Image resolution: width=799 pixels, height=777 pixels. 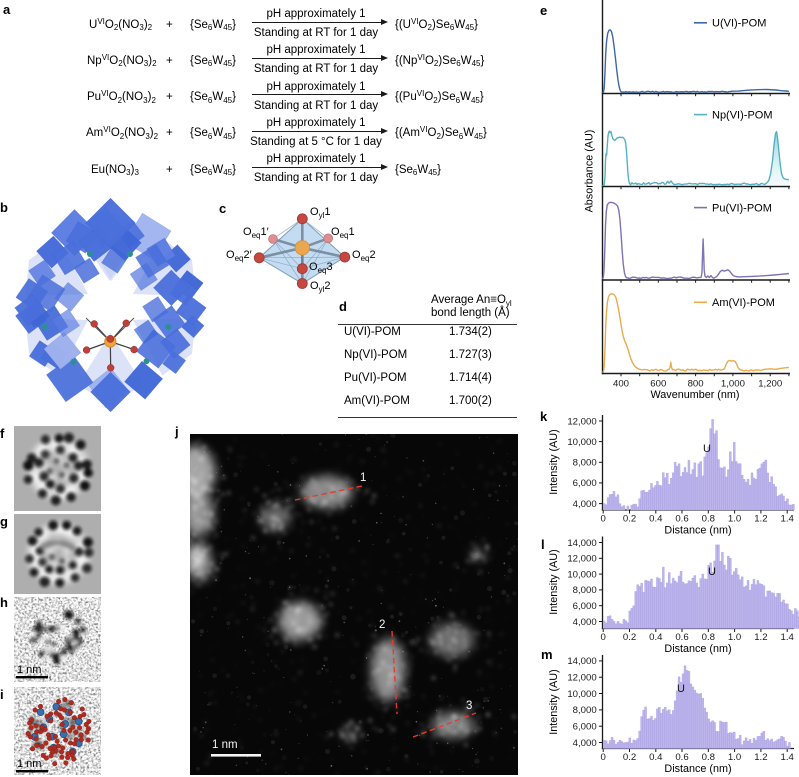 I want to click on svg-text: Pu(VI)-POM, so click(x=742, y=208).